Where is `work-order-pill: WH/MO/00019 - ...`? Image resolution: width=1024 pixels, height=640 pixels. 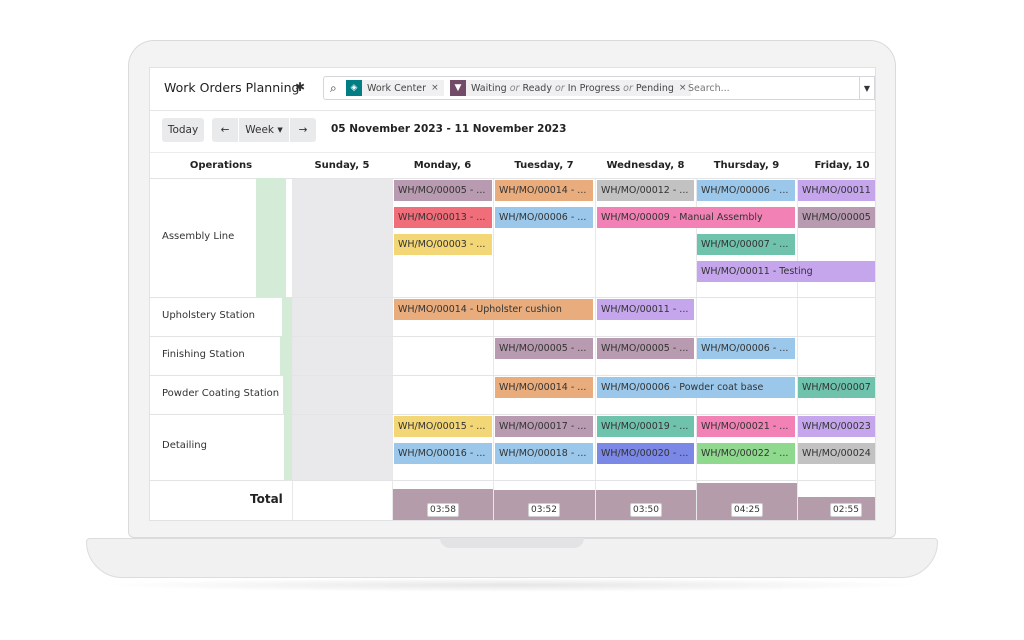
work-order-pill: WH/MO/00019 - ... is located at coordinates (645, 426).